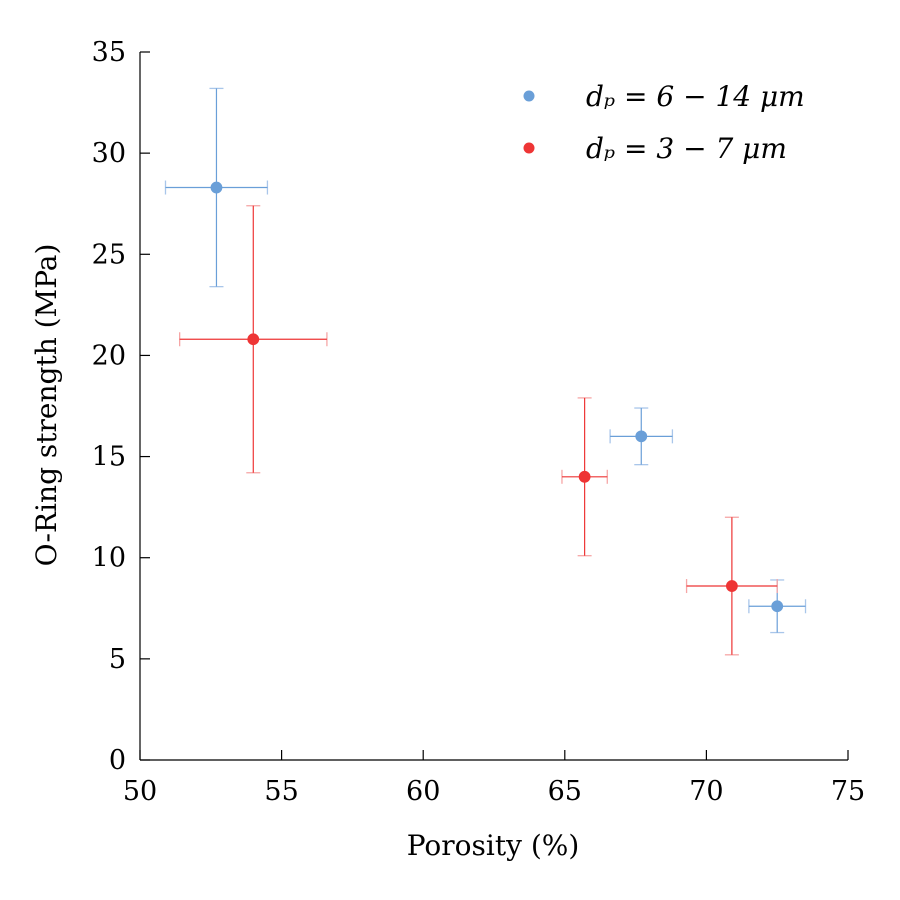 This screenshot has width=900, height=900. Describe the element at coordinates (664, 122) in the screenshot. I see `legend: dₚ = 6 − 14 μm dₚ = 3 − 7 μm` at that location.